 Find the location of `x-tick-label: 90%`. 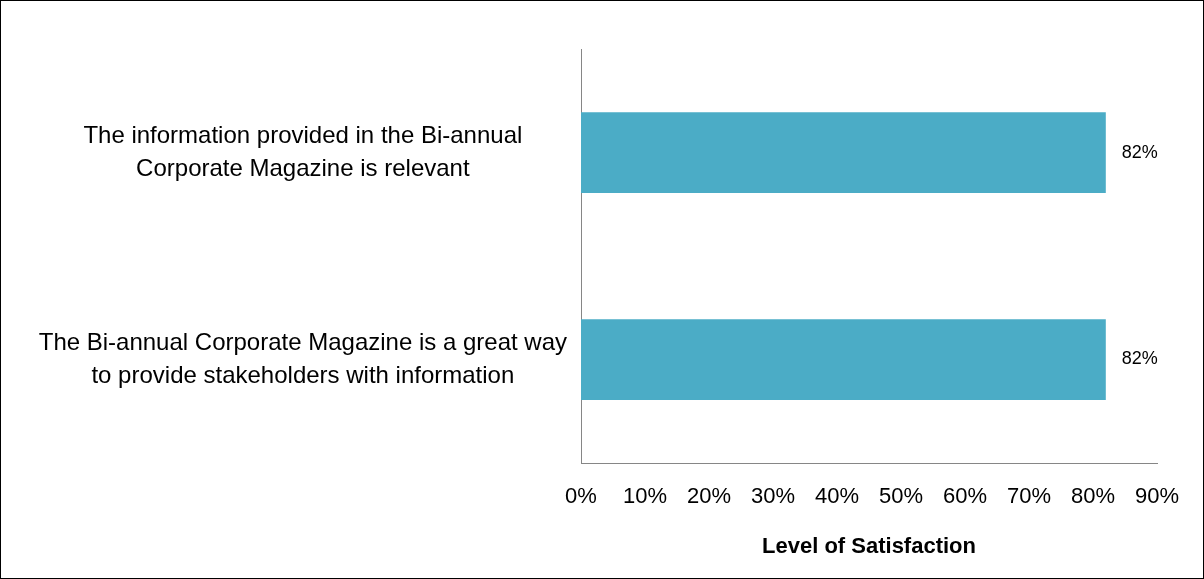

x-tick-label: 90% is located at coordinates (1157, 496).